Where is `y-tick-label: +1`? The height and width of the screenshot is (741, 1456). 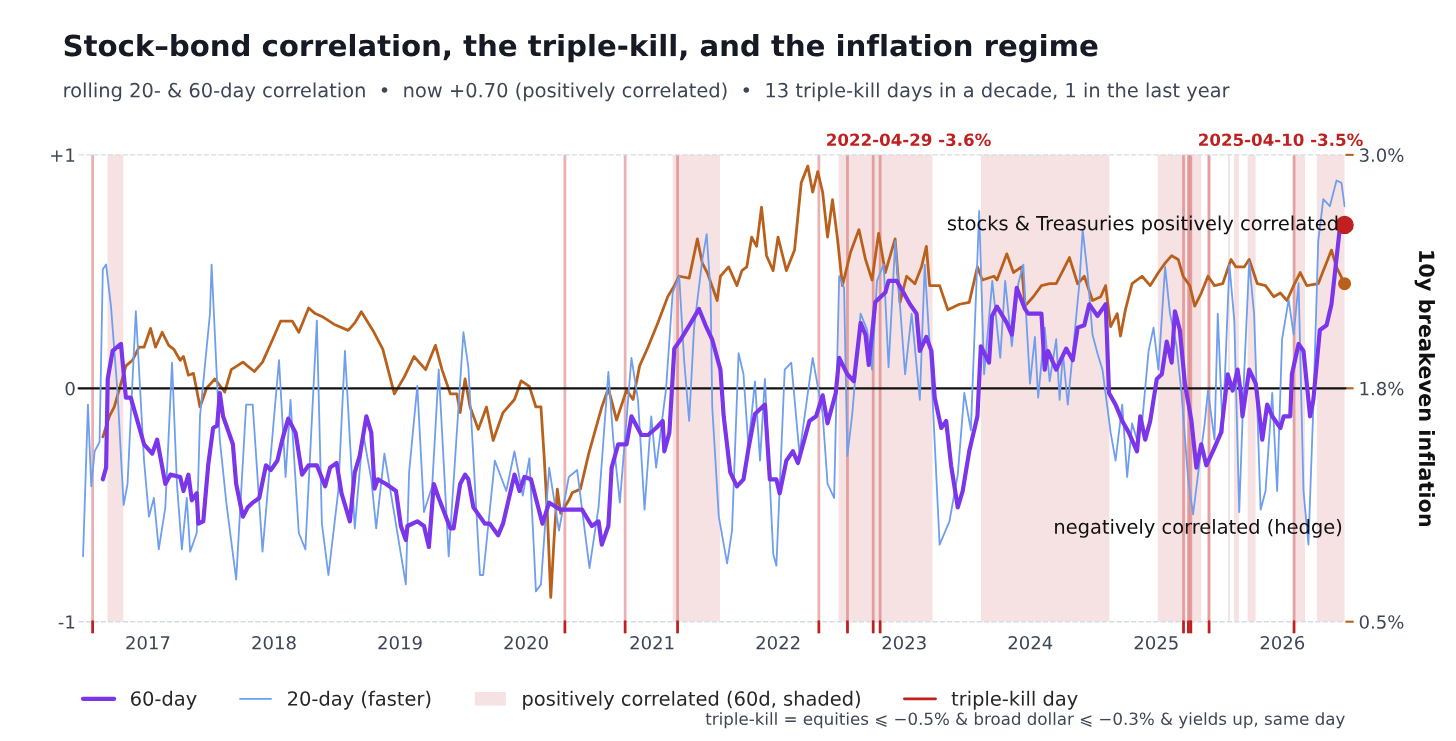 y-tick-label: +1 is located at coordinates (63, 155).